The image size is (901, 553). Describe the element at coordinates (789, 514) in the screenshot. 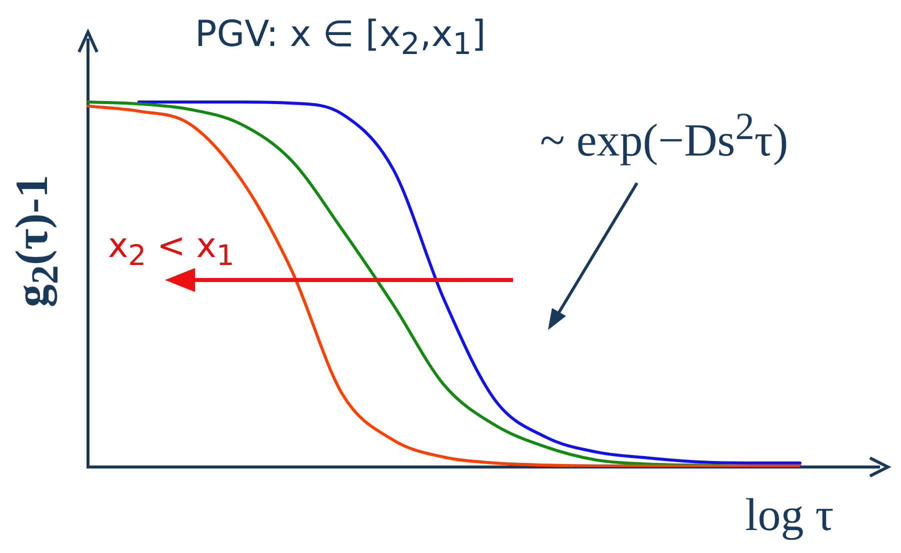

I see `x-axis-title: log τ` at that location.